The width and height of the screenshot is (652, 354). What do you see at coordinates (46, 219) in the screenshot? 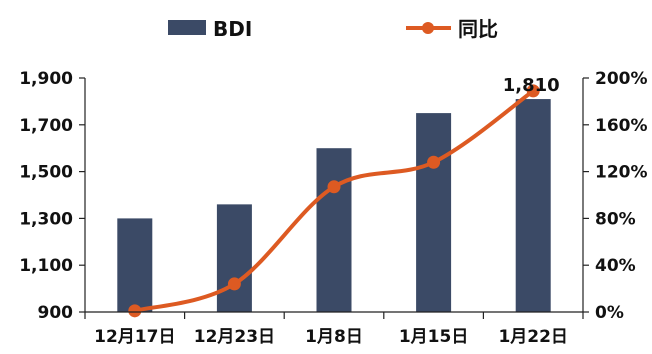
I see `left-tick-label: 1,300` at bounding box center [46, 219].